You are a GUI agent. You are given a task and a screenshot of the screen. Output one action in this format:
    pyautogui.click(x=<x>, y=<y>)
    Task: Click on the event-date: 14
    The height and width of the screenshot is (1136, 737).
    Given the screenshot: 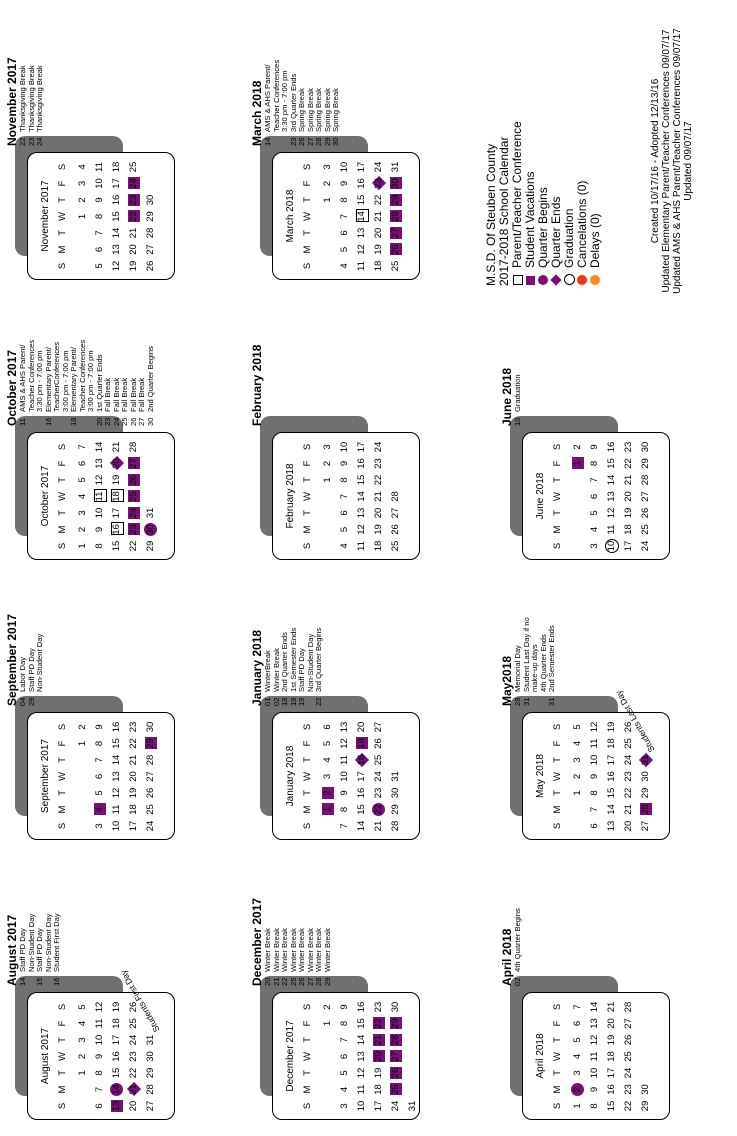 What is the action you would take?
    pyautogui.click(x=267, y=141)
    